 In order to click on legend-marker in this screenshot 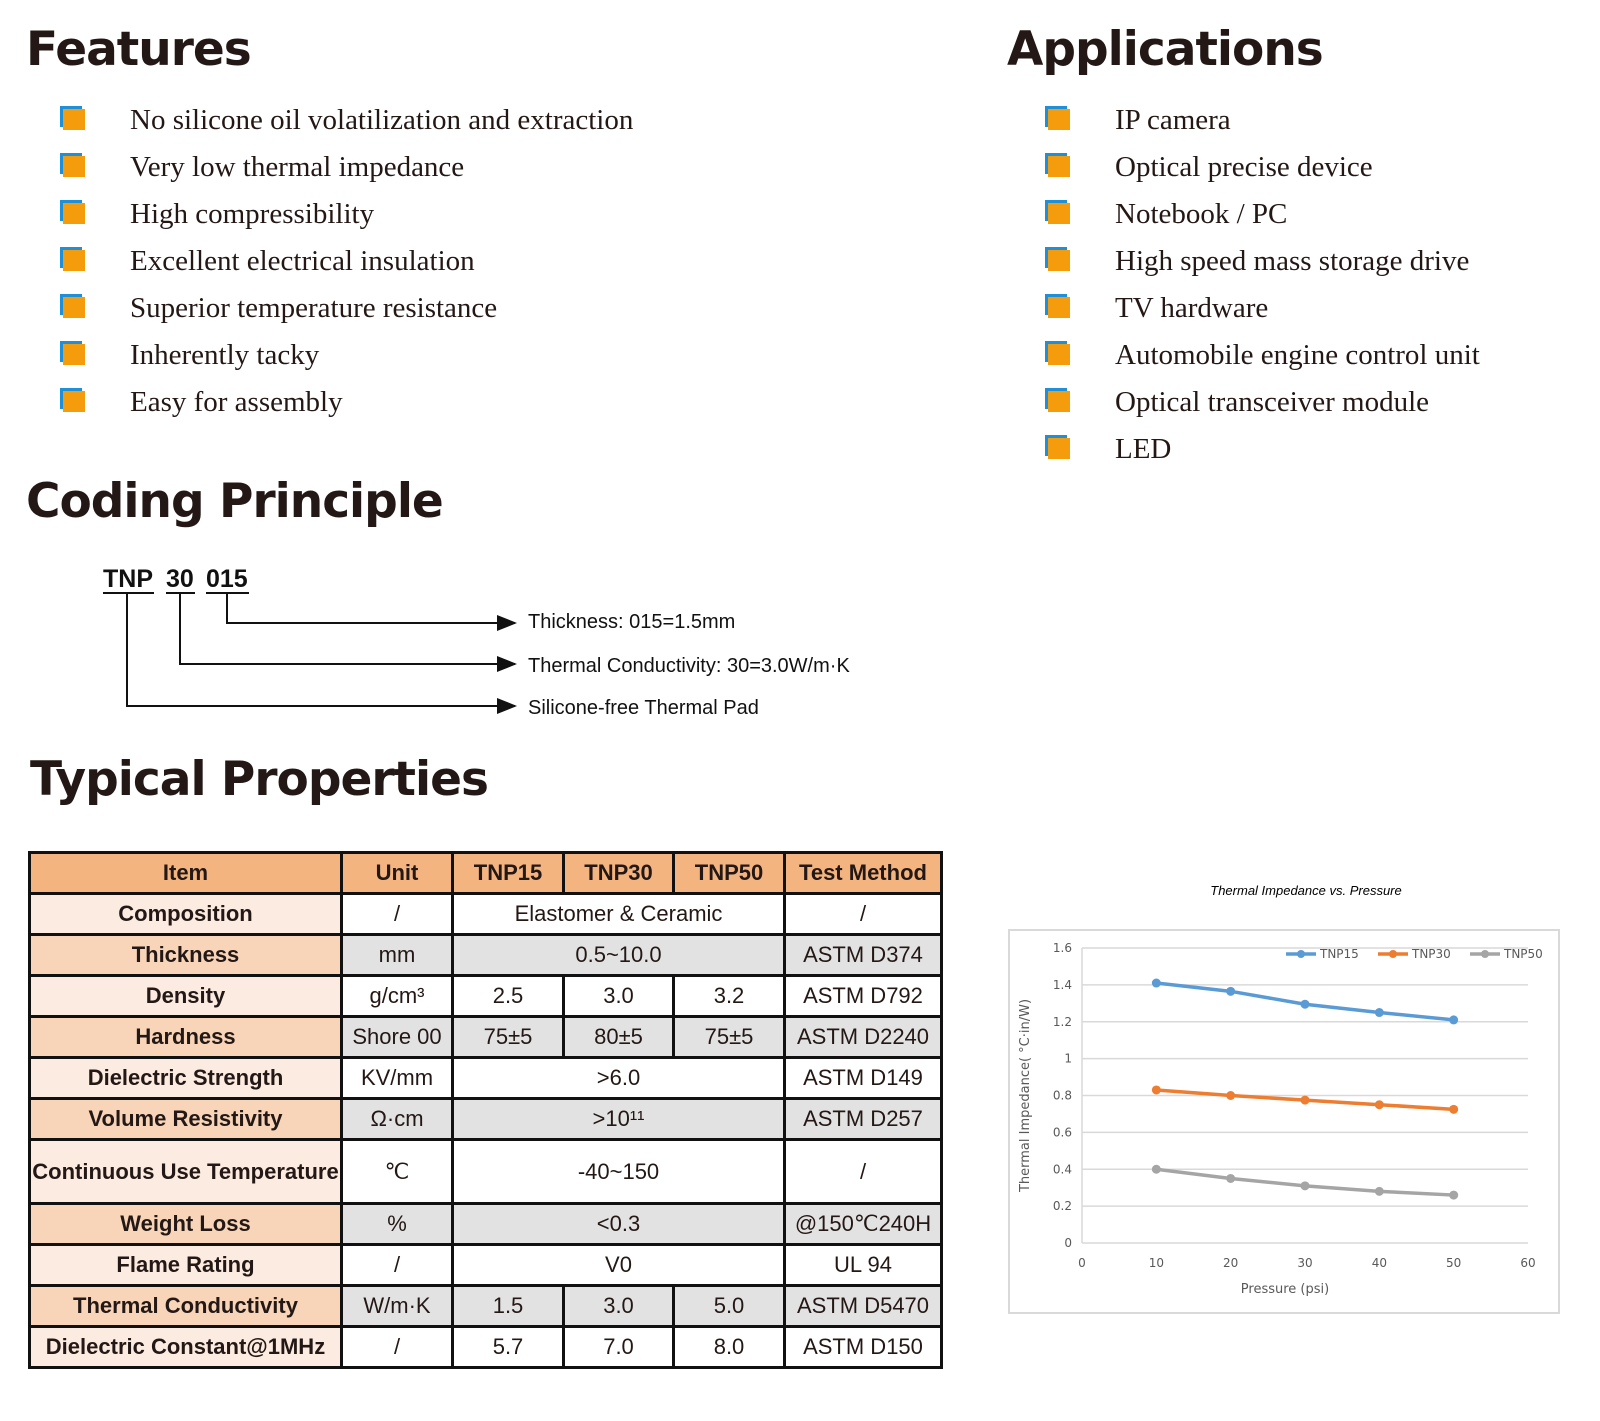, I will do `click(1301, 954)`.